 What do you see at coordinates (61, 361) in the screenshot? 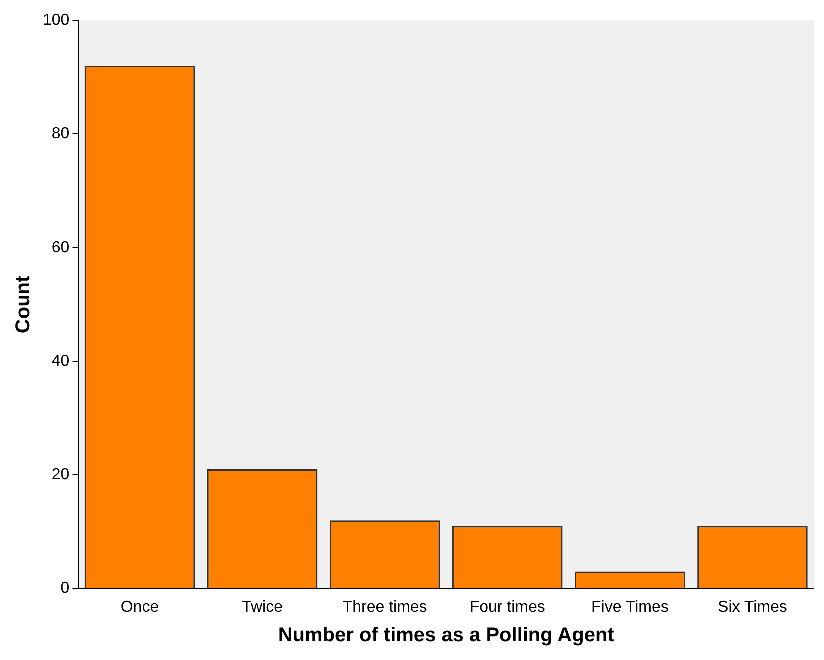
I see `y-tick-label: 40` at bounding box center [61, 361].